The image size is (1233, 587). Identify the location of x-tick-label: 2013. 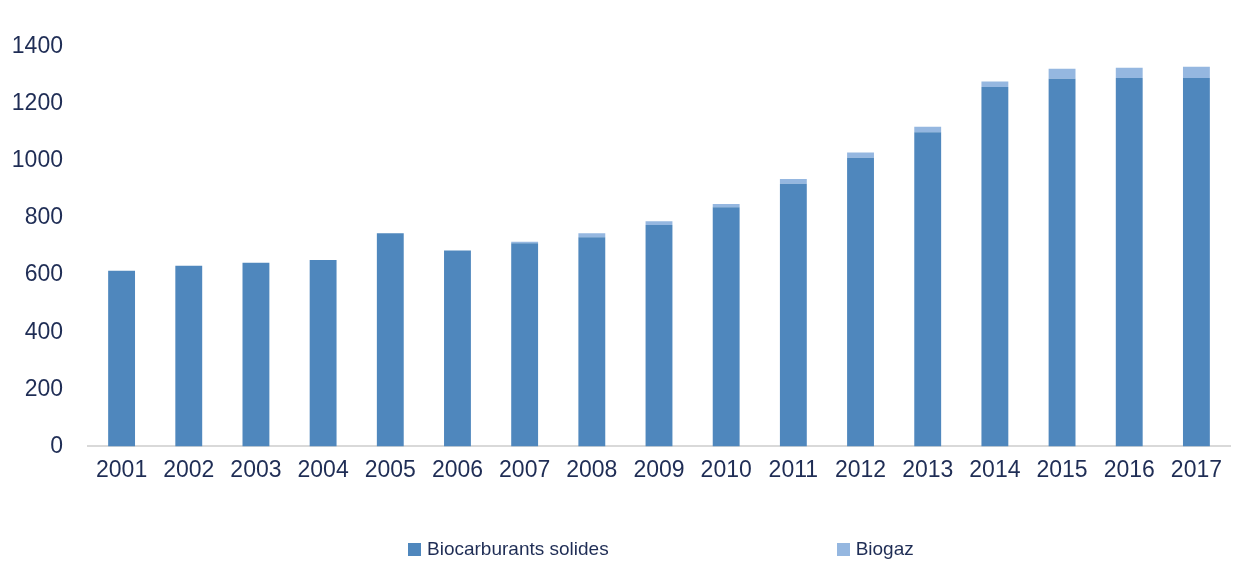
(928, 468).